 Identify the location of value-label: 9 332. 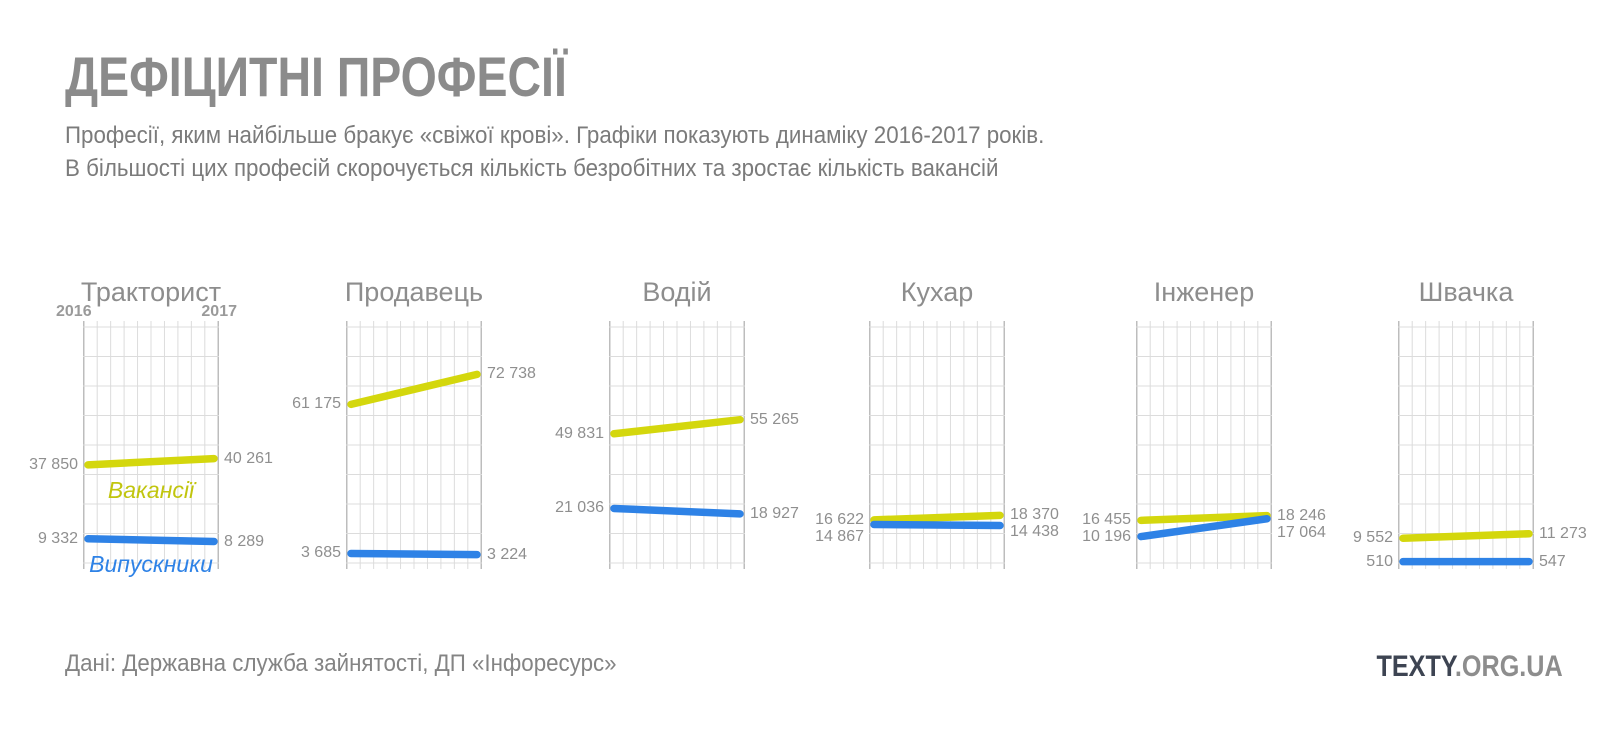
(57, 538).